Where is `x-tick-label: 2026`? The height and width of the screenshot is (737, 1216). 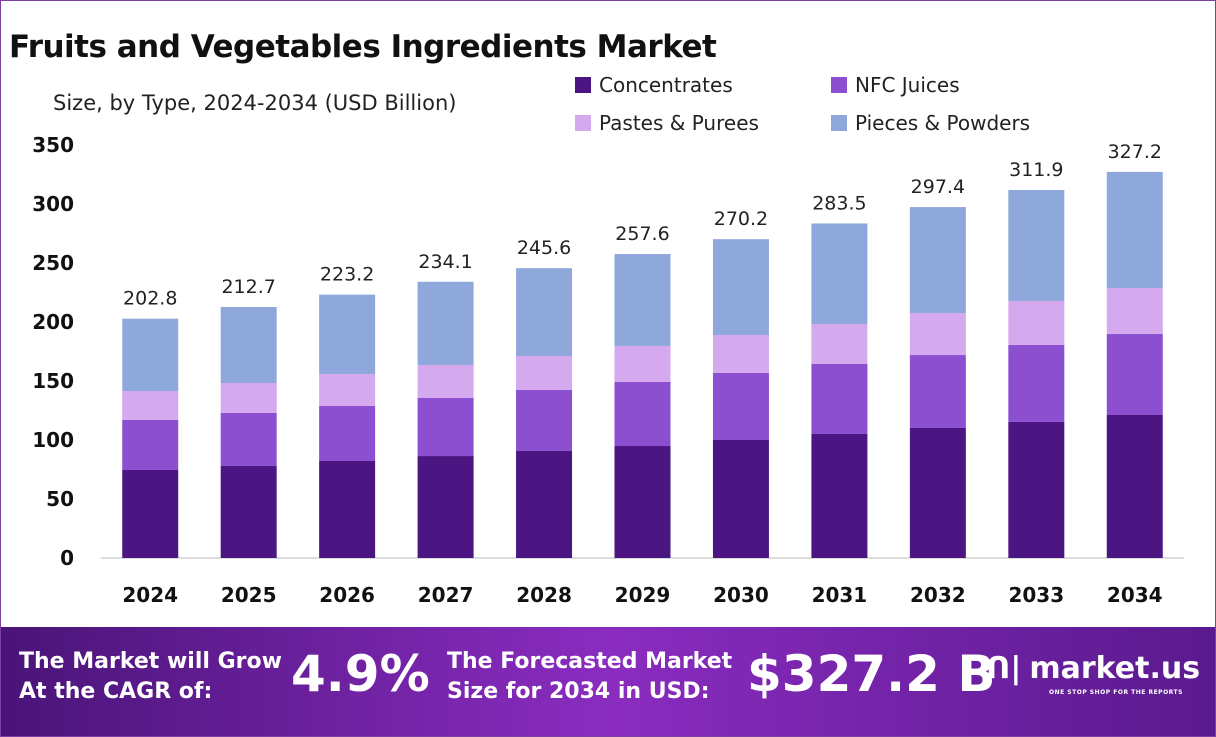 x-tick-label: 2026 is located at coordinates (347, 595).